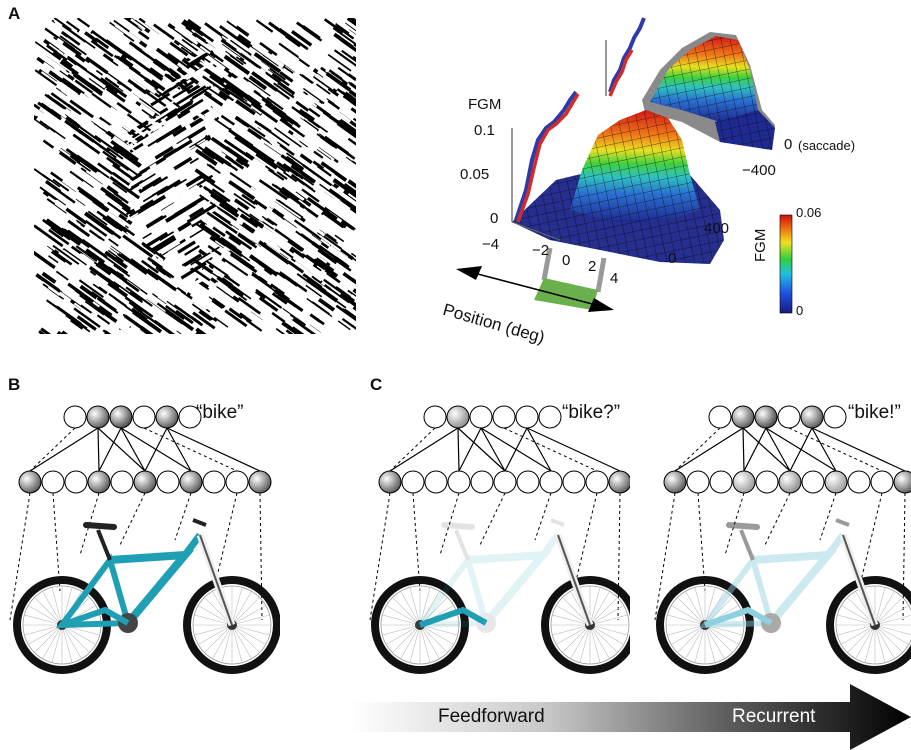 The height and width of the screenshot is (750, 911). Describe the element at coordinates (800, 310) in the screenshot. I see `colorbar-min: 0` at that location.